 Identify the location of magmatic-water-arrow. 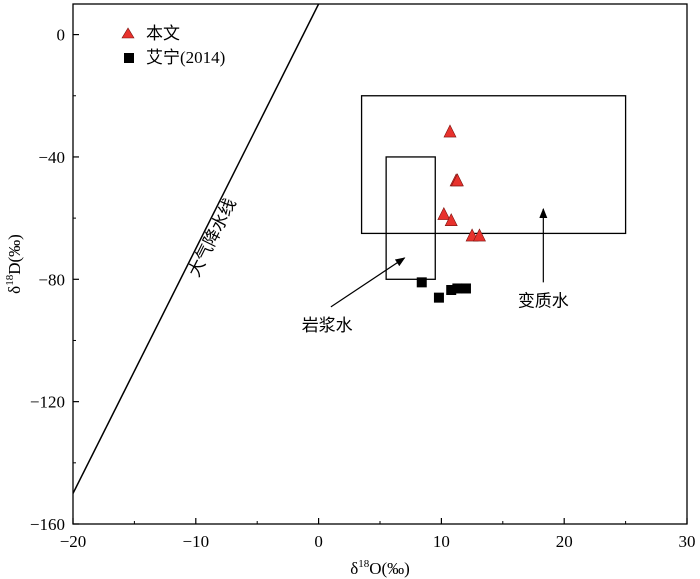
(368, 282).